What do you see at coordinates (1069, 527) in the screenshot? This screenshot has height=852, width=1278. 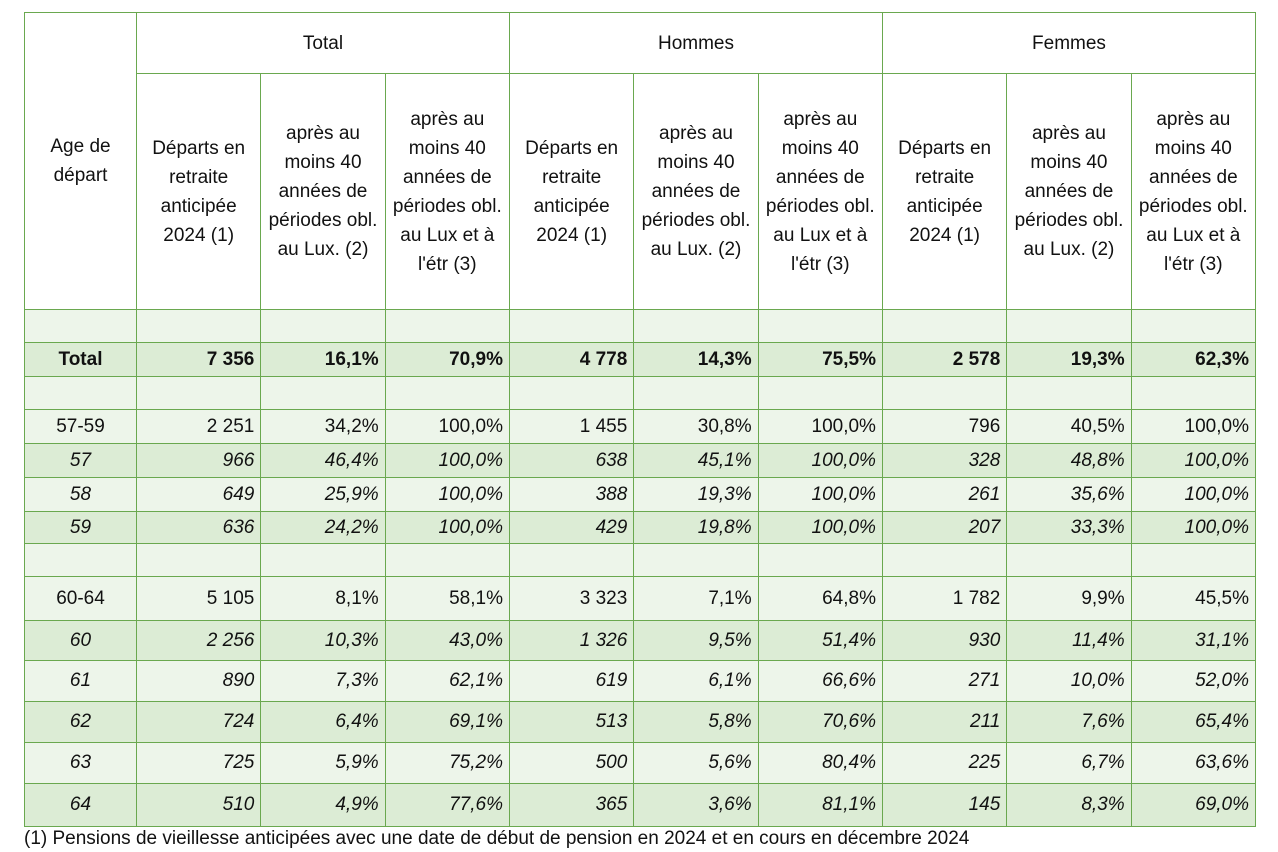 I see `value-cell: 33,3%` at bounding box center [1069, 527].